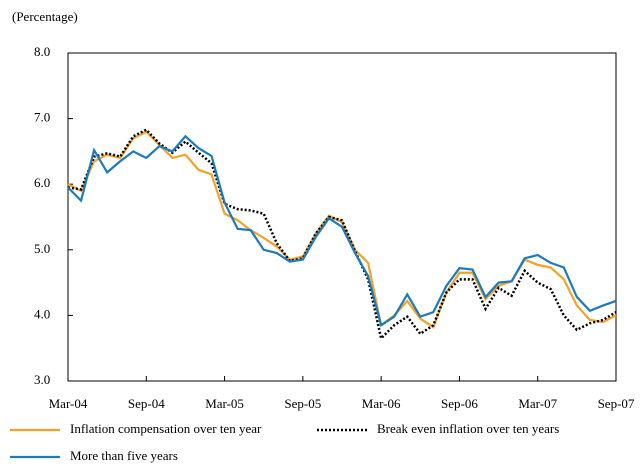 This screenshot has height=464, width=641. I want to click on legend-label: More than five years, so click(124, 455).